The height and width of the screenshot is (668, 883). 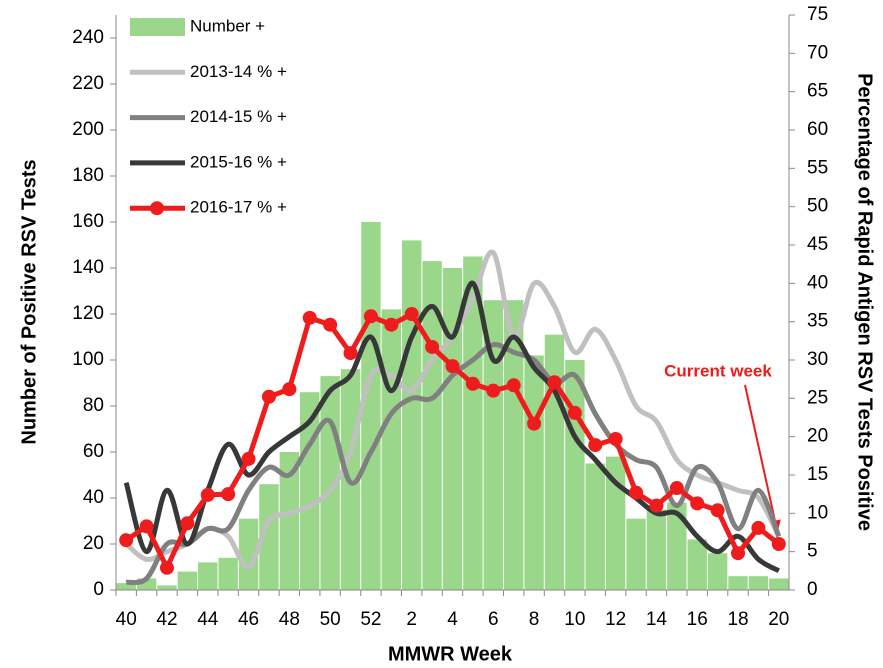 I want to click on x-tick-label: 14, so click(x=657, y=619).